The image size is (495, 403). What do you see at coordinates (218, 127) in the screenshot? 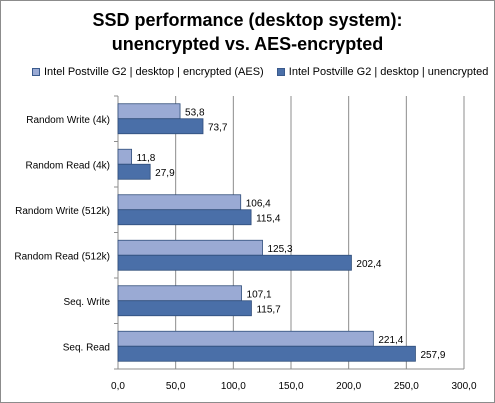
I see `data-label-unencrypted-0: 73,7` at bounding box center [218, 127].